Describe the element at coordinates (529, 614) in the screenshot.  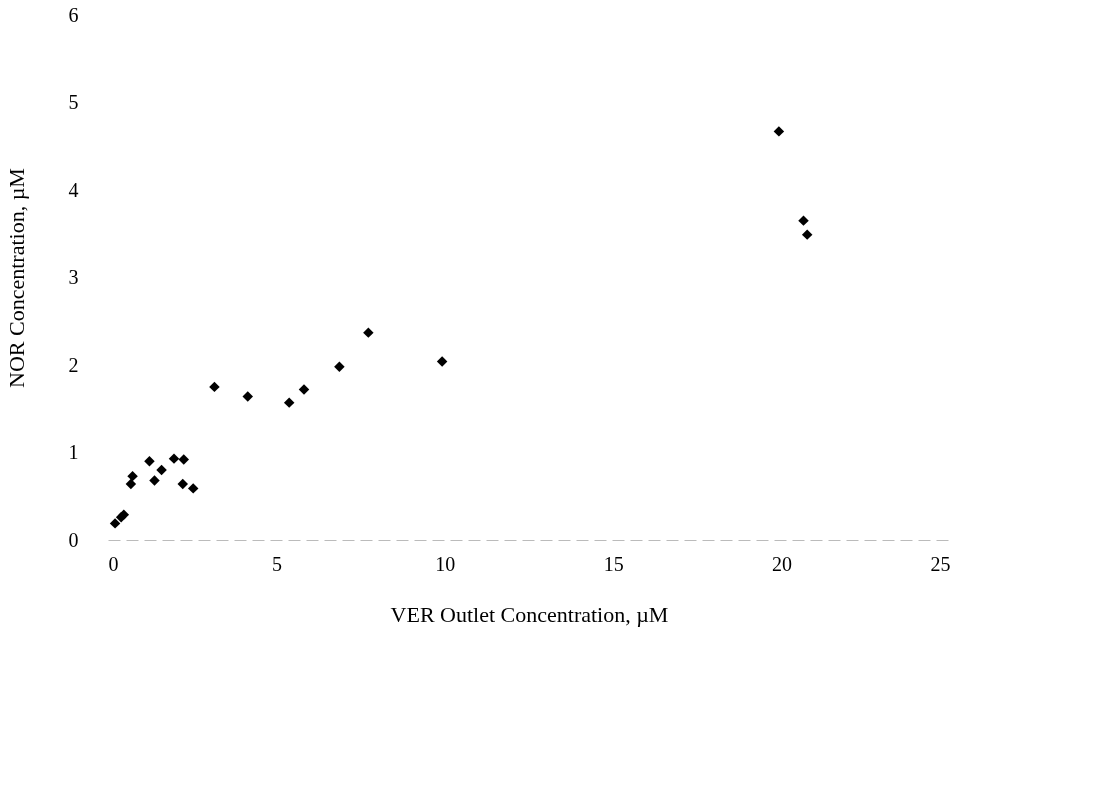
I see `x-axis-title: VER Outlet Concentration, µM` at that location.